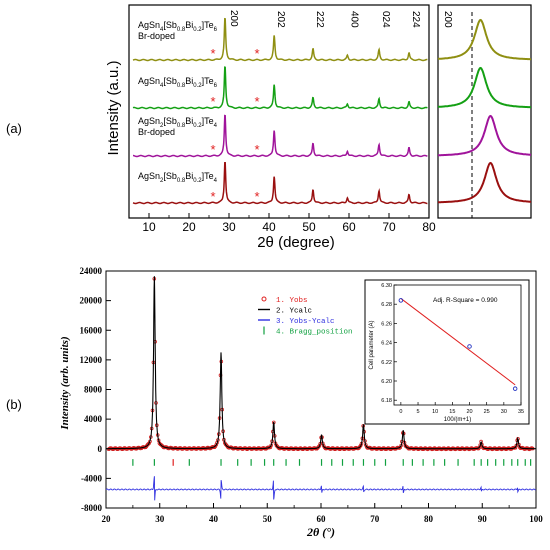  I want to click on b-inset-x-label: 100/(m+1), so click(458, 420).